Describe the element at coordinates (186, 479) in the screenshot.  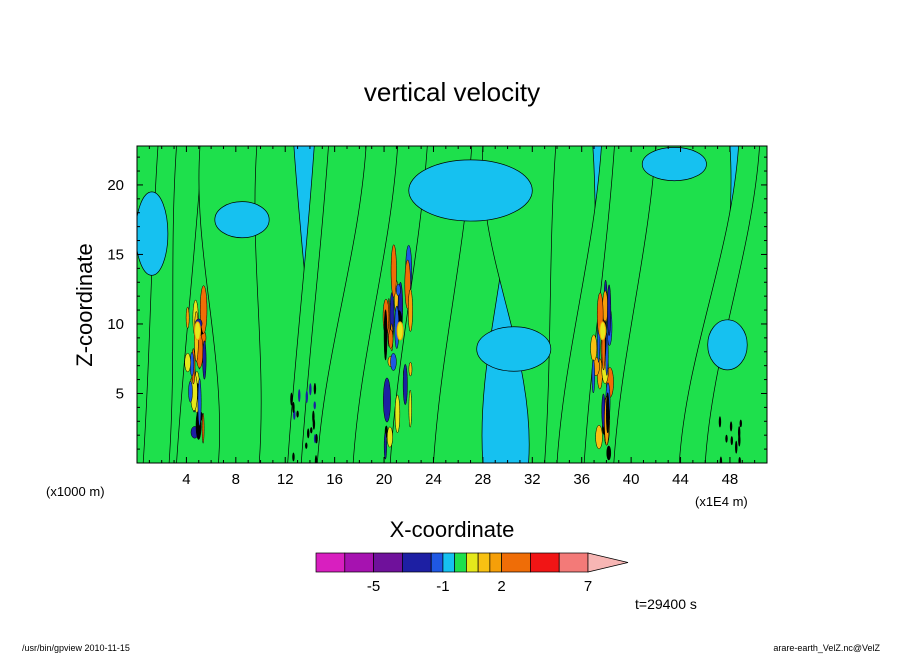
I see `x-tick-label: 4` at that location.